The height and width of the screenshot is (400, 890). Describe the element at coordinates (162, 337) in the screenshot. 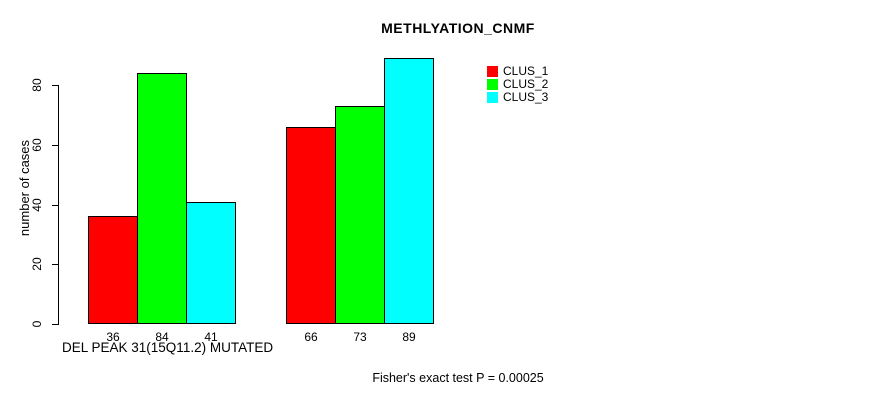

I see `bar-value-label: 84` at that location.